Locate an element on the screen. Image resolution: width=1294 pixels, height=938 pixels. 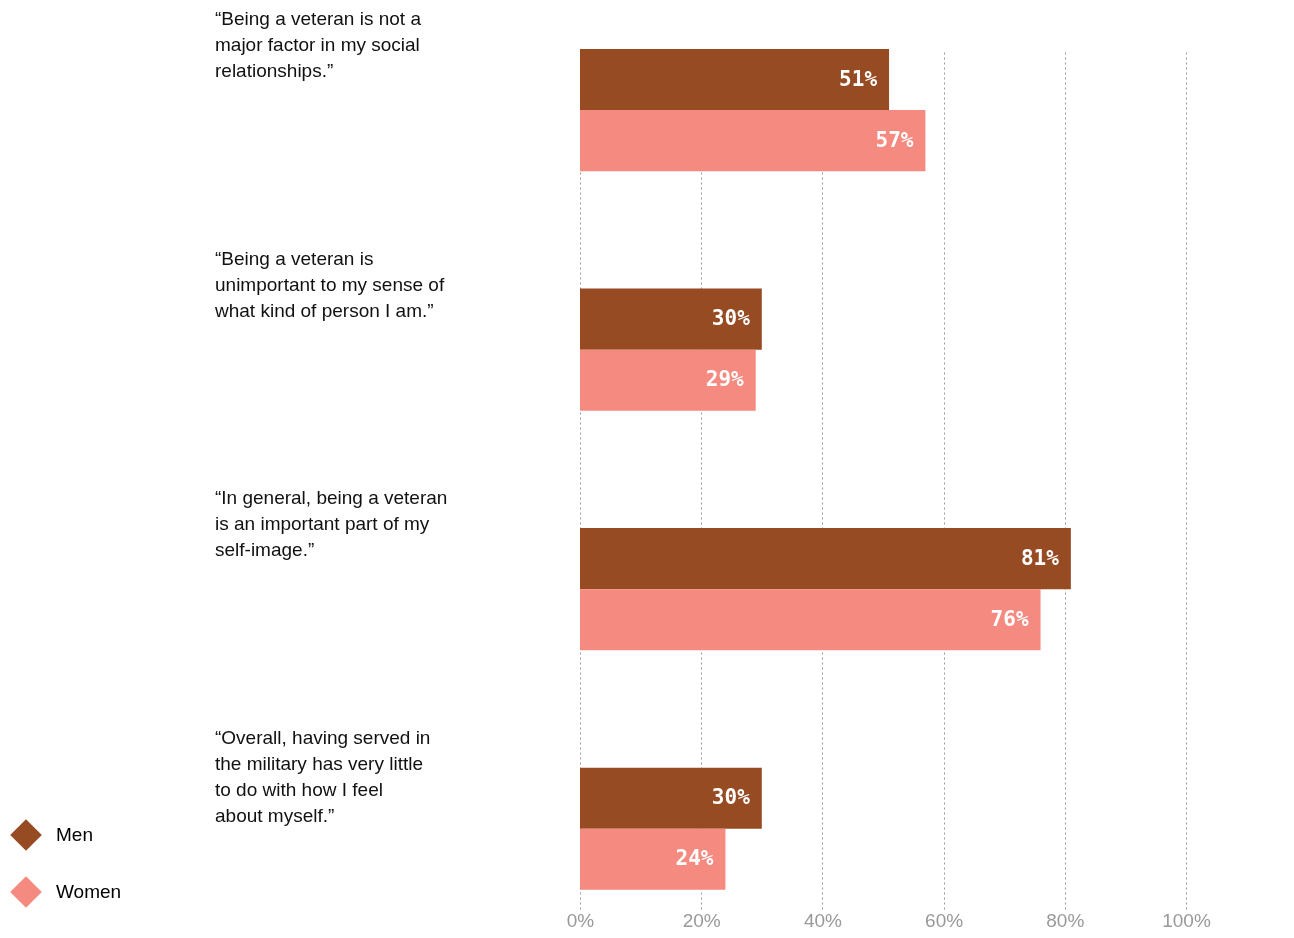
x-tick-label: 80% is located at coordinates (1065, 920).